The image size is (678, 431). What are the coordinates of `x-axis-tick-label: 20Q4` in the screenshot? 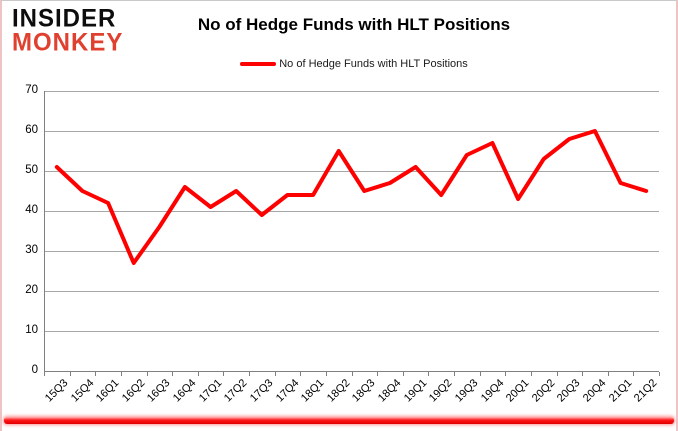 It's located at (594, 391).